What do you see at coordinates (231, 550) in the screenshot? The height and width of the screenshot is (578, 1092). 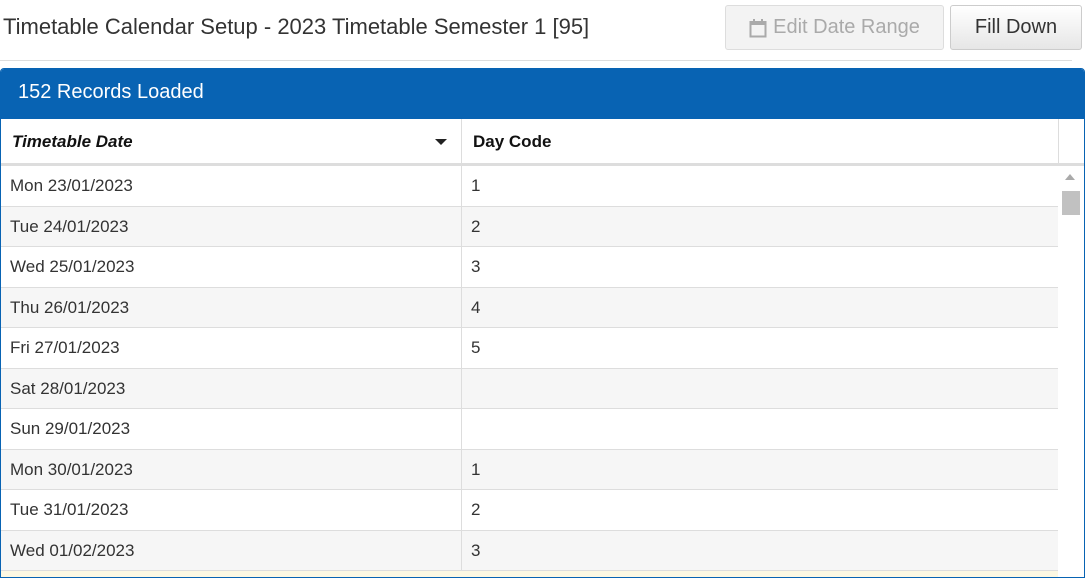 I see `date-cell: Wed 01/02/2023` at bounding box center [231, 550].